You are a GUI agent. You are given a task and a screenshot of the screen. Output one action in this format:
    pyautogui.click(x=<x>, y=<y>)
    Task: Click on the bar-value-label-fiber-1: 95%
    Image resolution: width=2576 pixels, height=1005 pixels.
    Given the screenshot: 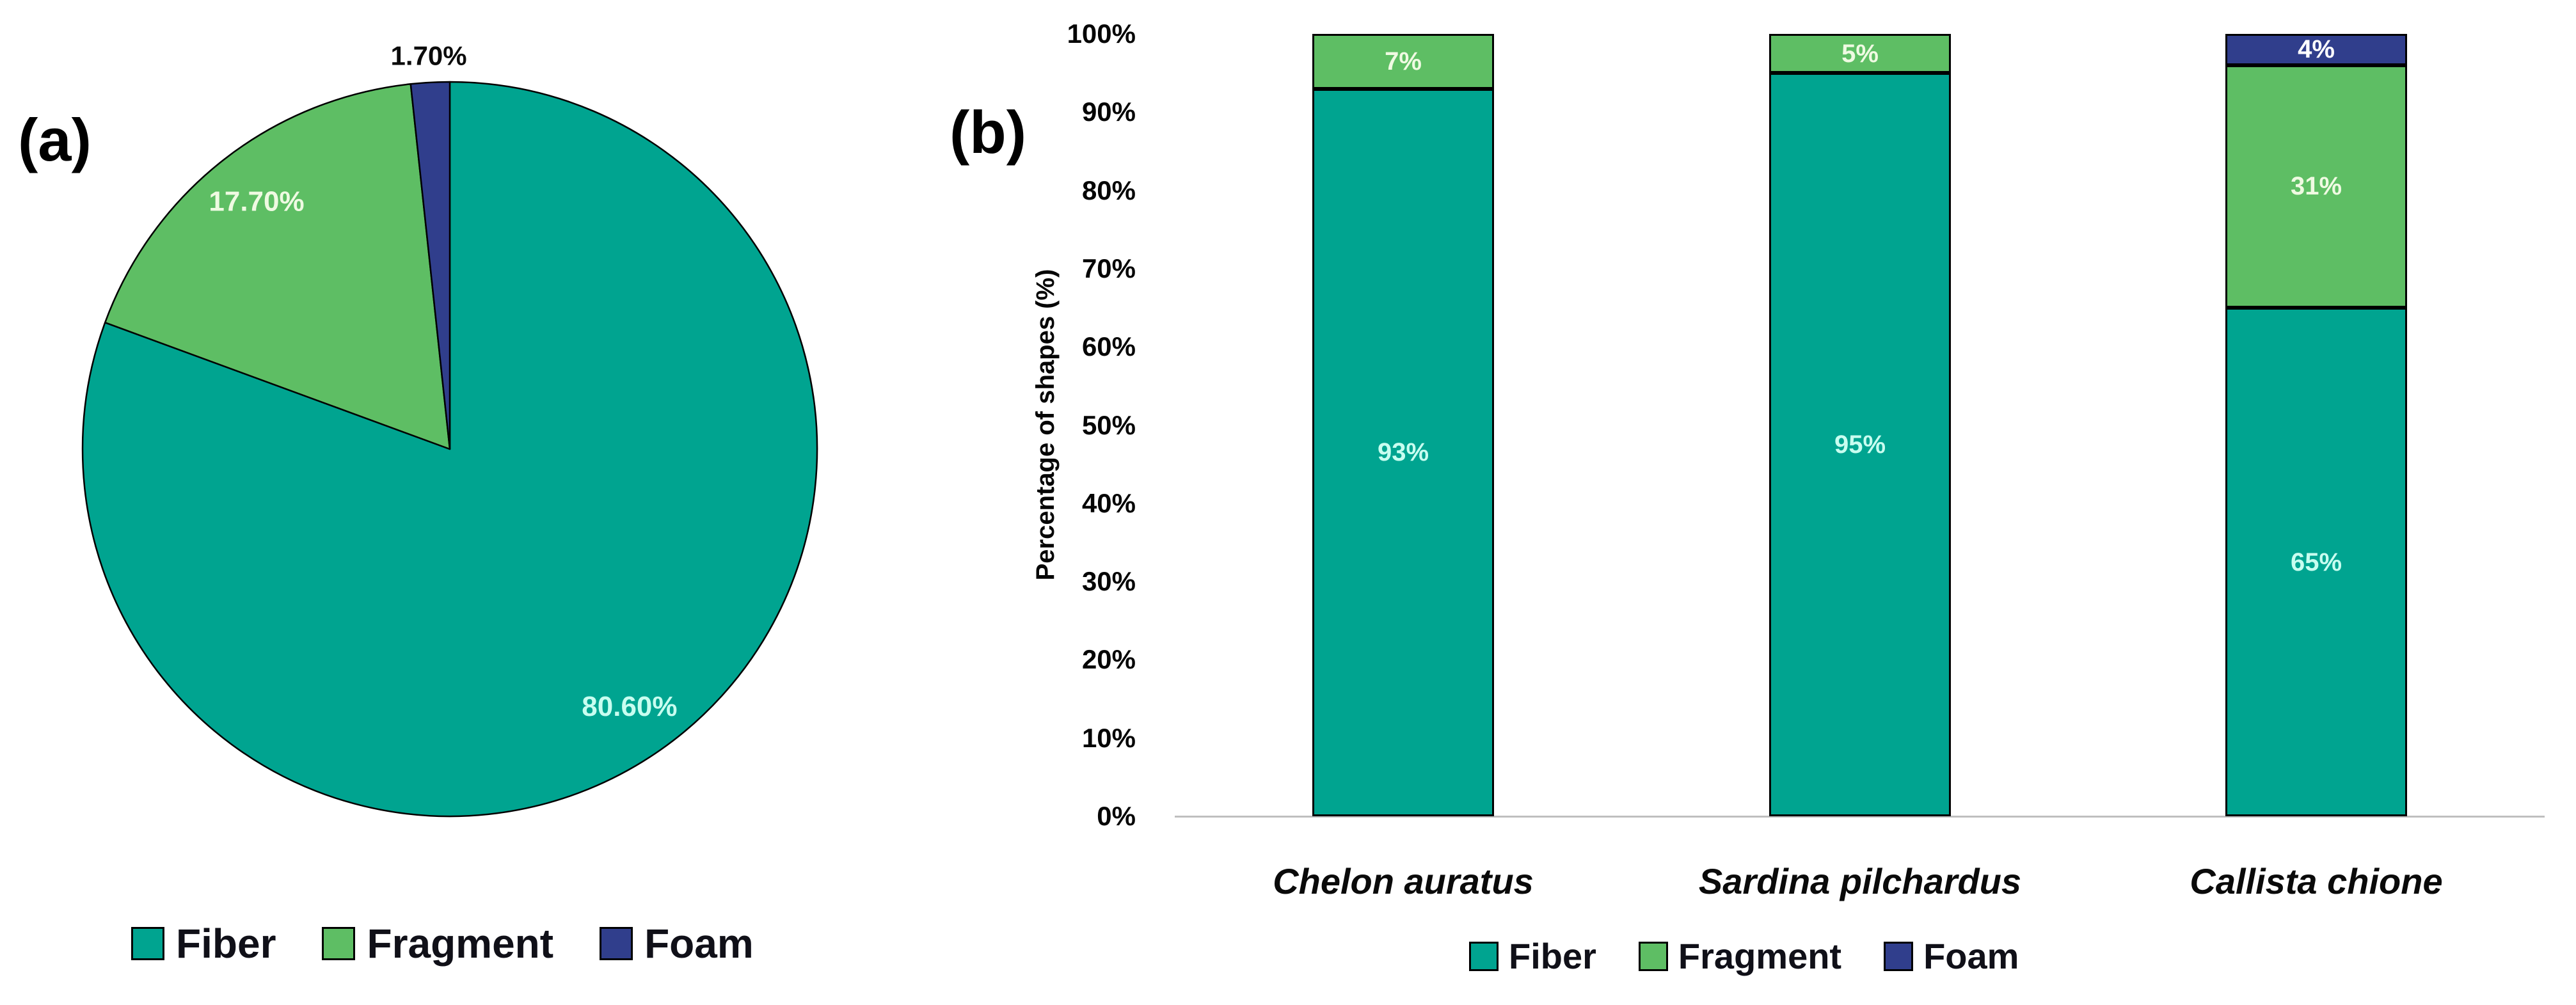 What is the action you would take?
    pyautogui.click(x=1860, y=445)
    